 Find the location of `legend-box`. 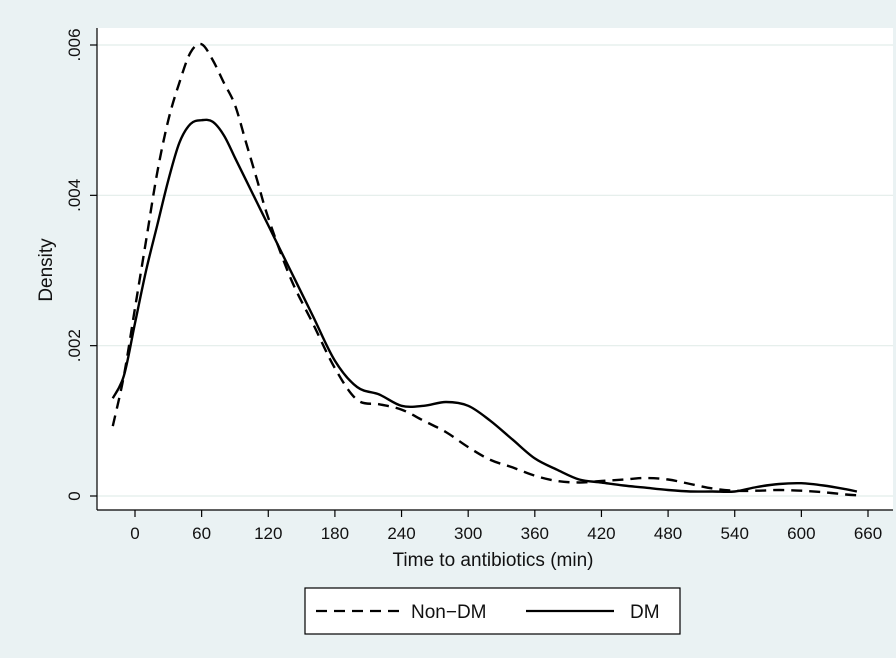

legend-box is located at coordinates (492, 611).